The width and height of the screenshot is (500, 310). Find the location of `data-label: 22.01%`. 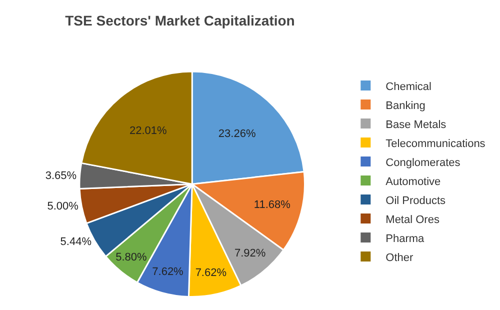

data-label: 22.01% is located at coordinates (148, 131).